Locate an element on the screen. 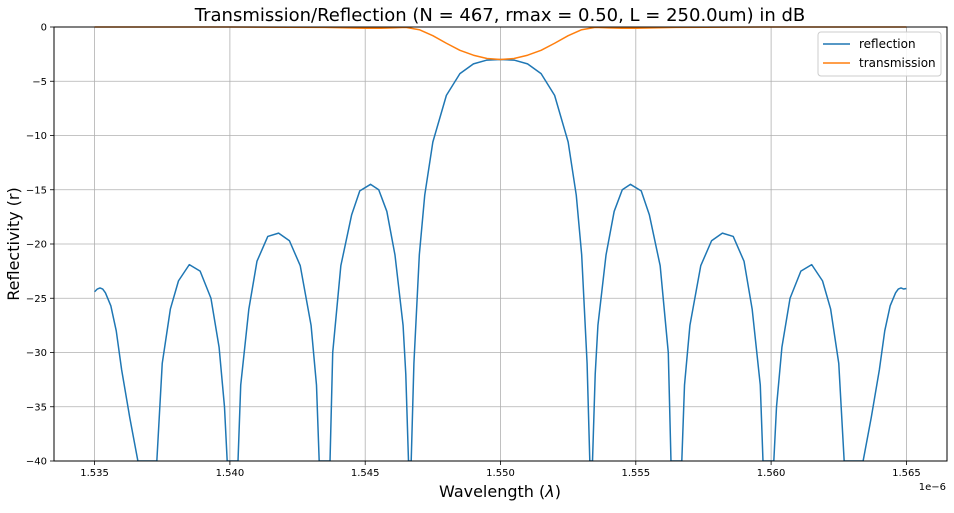  y-tick-label: −40 is located at coordinates (36, 462).